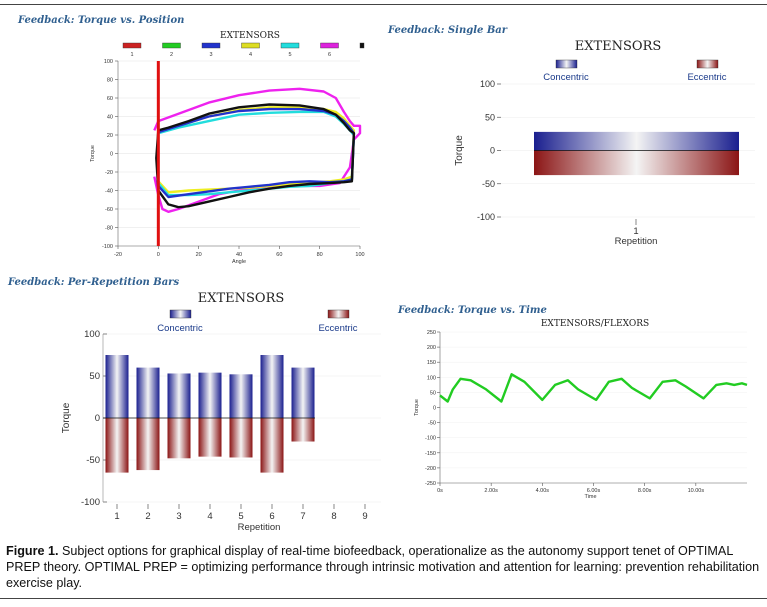 The width and height of the screenshot is (767, 607). What do you see at coordinates (490, 117) in the screenshot?
I see `ytick-label-b: 50` at bounding box center [490, 117].